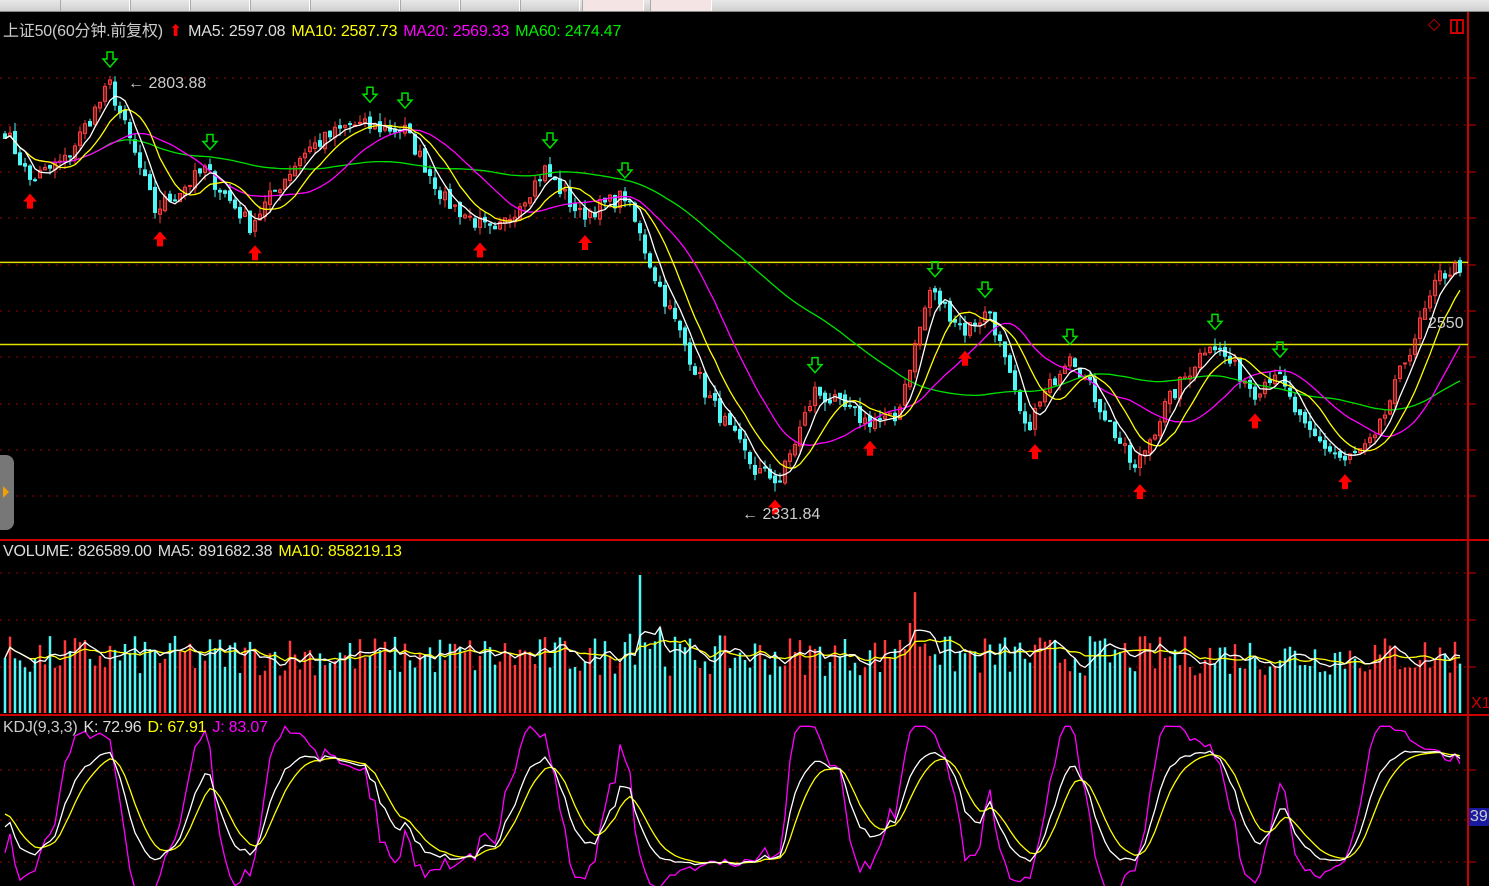  Describe the element at coordinates (215, 551) in the screenshot. I see `volume-ma5-value: MA5: 891682.38` at that location.